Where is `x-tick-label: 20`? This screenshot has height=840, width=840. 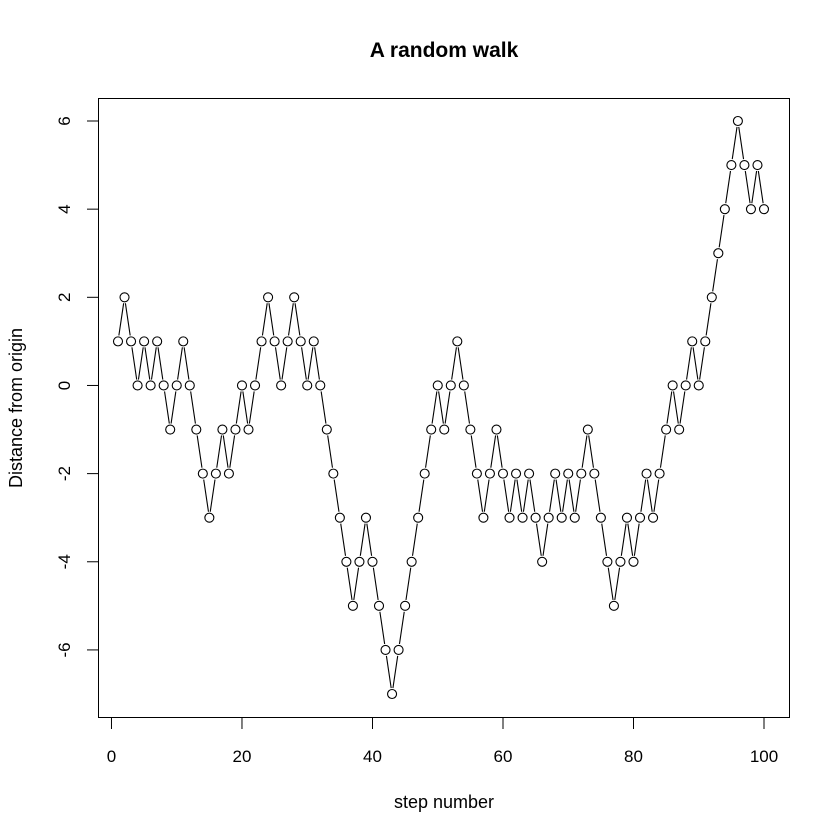
x-tick-label: 20 is located at coordinates (242, 756).